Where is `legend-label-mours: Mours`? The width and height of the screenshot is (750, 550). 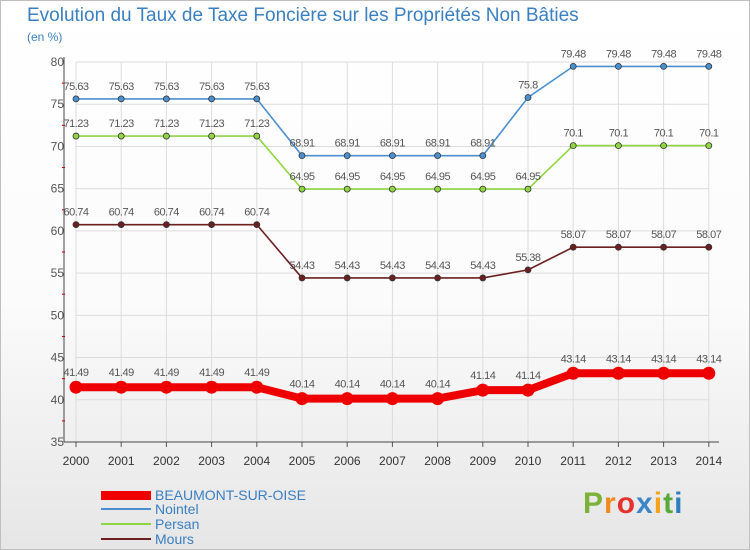
legend-label-mours: Mours is located at coordinates (174, 539).